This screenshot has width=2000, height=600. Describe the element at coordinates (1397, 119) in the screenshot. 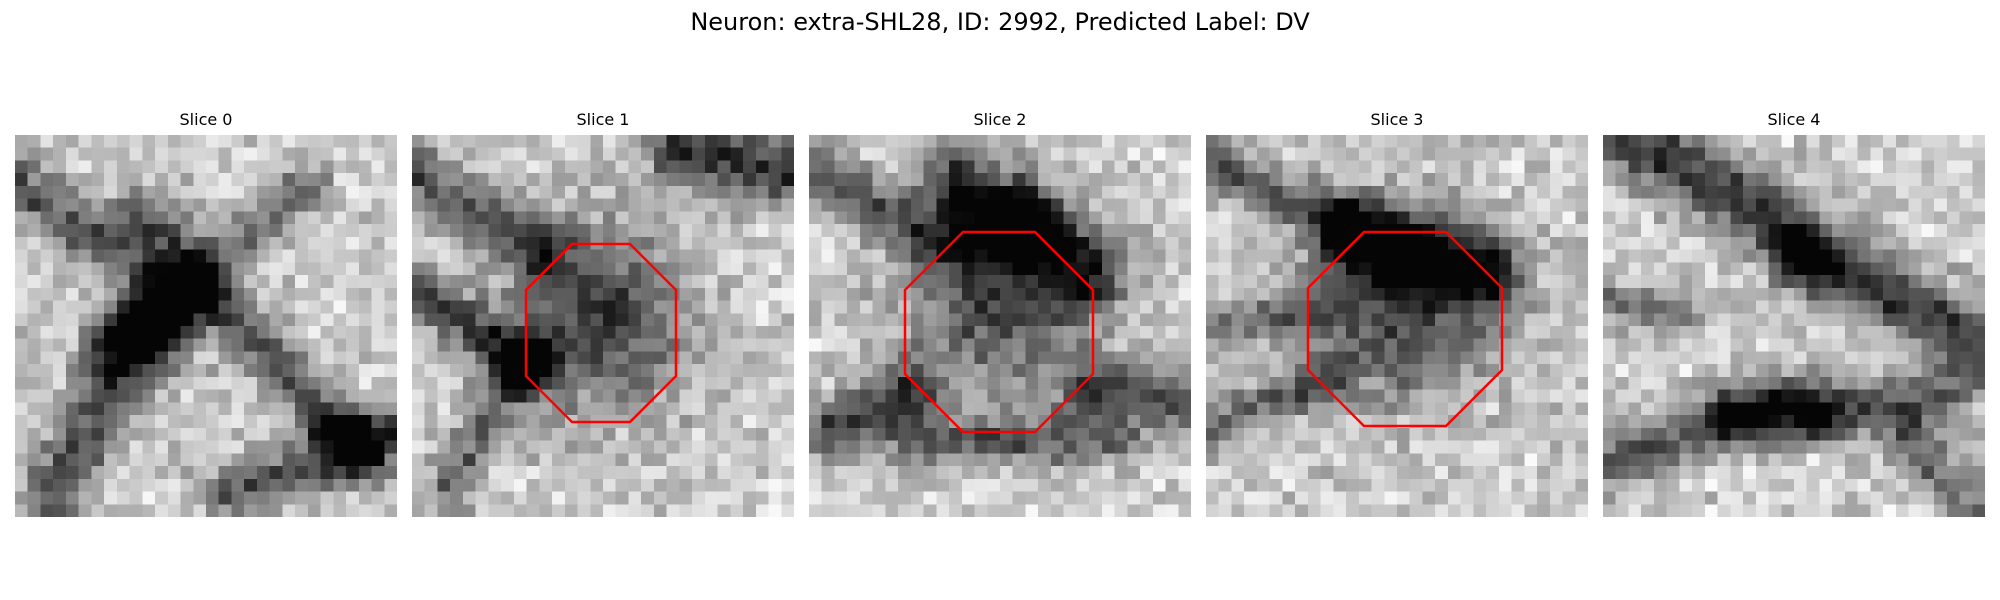

I see `slice-title: Slice 3` at that location.